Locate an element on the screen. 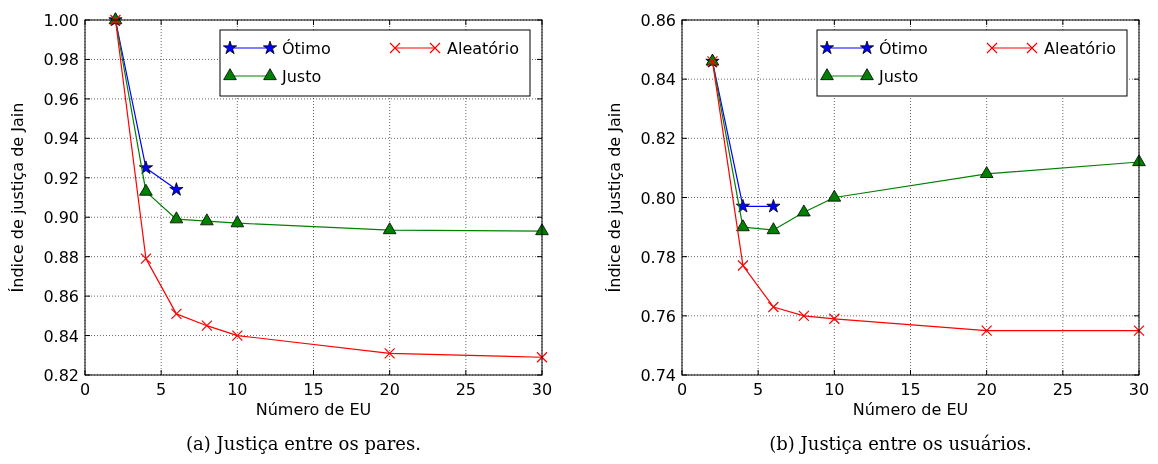 The image size is (1158, 464). y-tick-label: 0.80 is located at coordinates (658, 198).